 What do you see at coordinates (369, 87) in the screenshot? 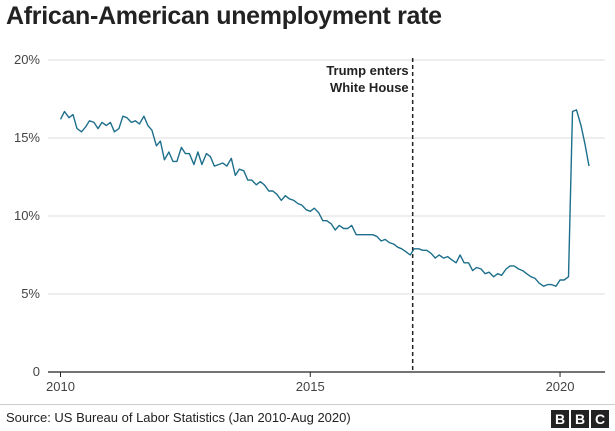
I see `annotation-label-line-2: White House` at bounding box center [369, 87].